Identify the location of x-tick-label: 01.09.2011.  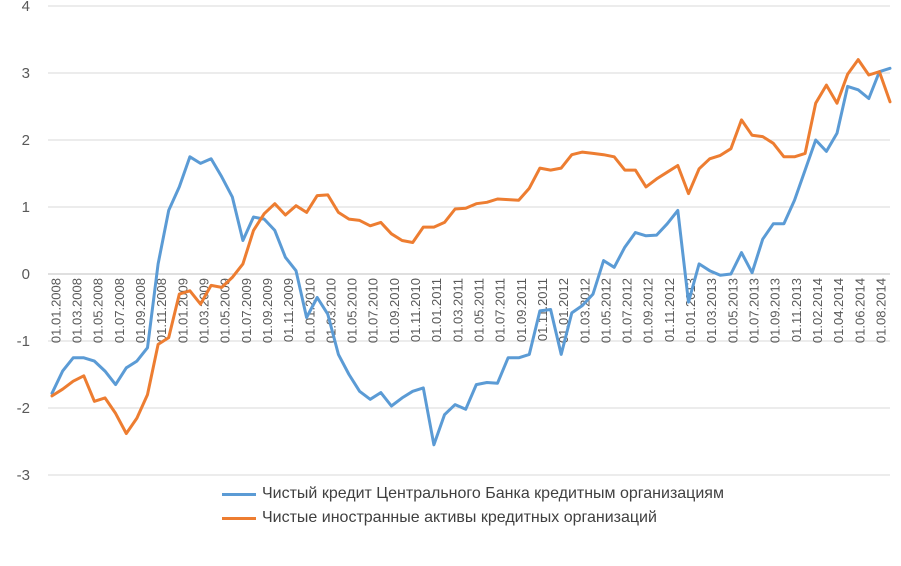
(521, 310).